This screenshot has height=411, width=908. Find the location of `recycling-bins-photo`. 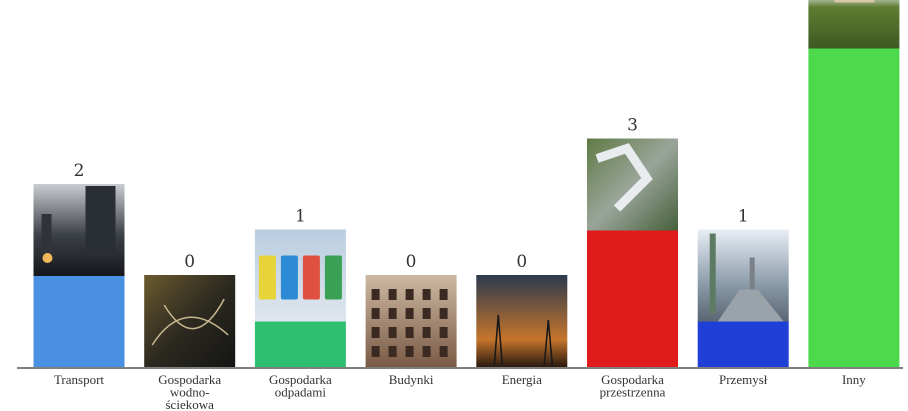

recycling-bins-photo is located at coordinates (300, 275).